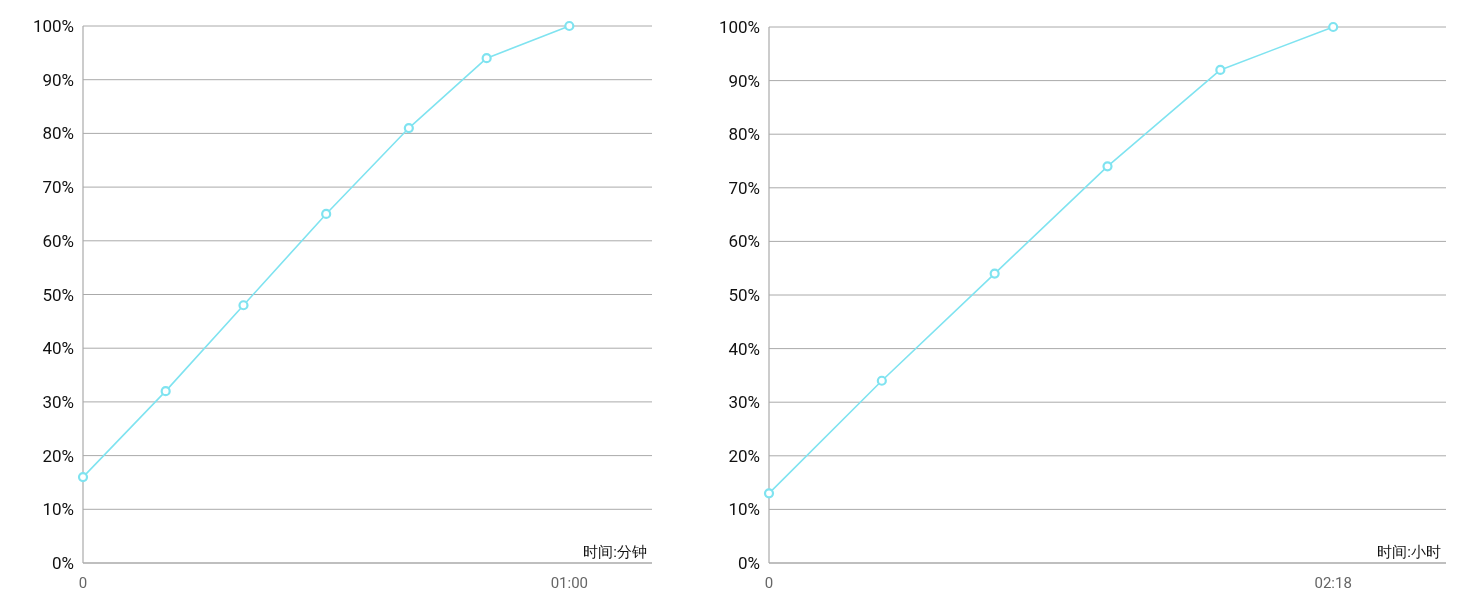 The width and height of the screenshot is (1478, 600). Describe the element at coordinates (615, 552) in the screenshot. I see `x-axis-title: 时间:分钟` at that location.